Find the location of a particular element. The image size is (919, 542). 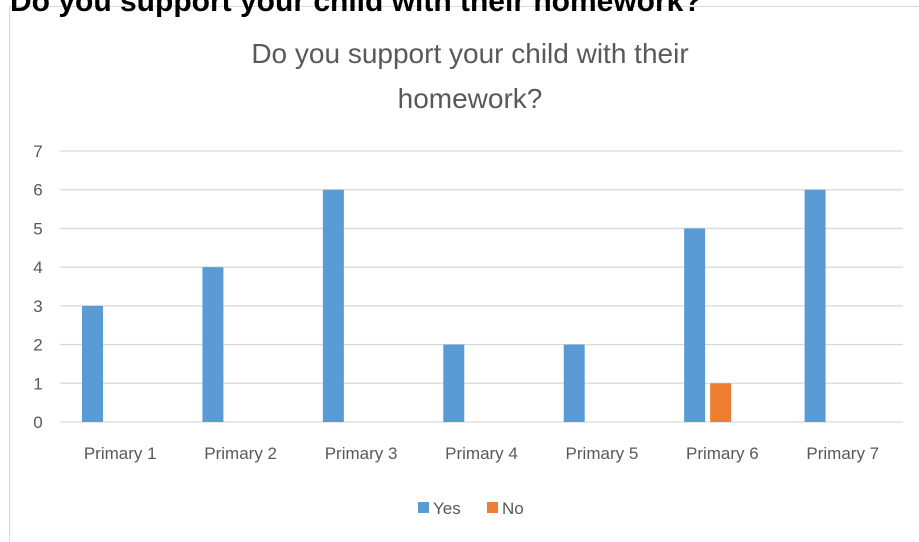

y-tick-label: 2 is located at coordinates (37, 345).